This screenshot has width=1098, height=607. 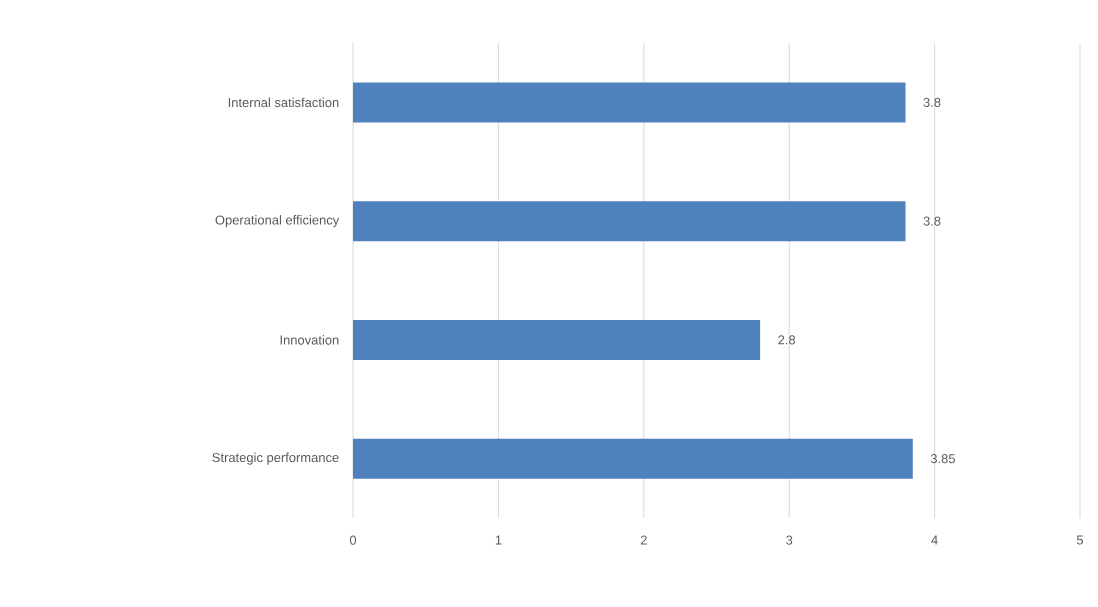 What do you see at coordinates (1080, 540) in the screenshot?
I see `x-tick-label: 5` at bounding box center [1080, 540].